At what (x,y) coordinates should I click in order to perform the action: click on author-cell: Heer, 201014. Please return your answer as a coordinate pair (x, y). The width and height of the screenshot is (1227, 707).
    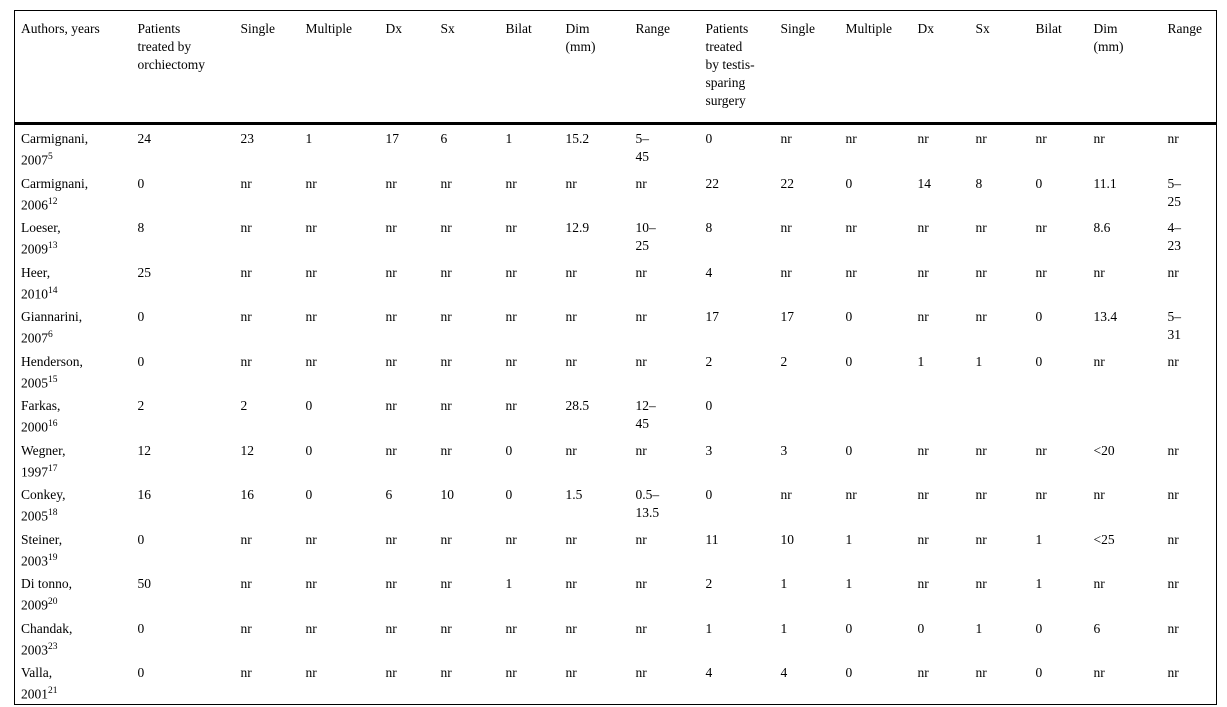
    Looking at the image, I should click on (76, 281).